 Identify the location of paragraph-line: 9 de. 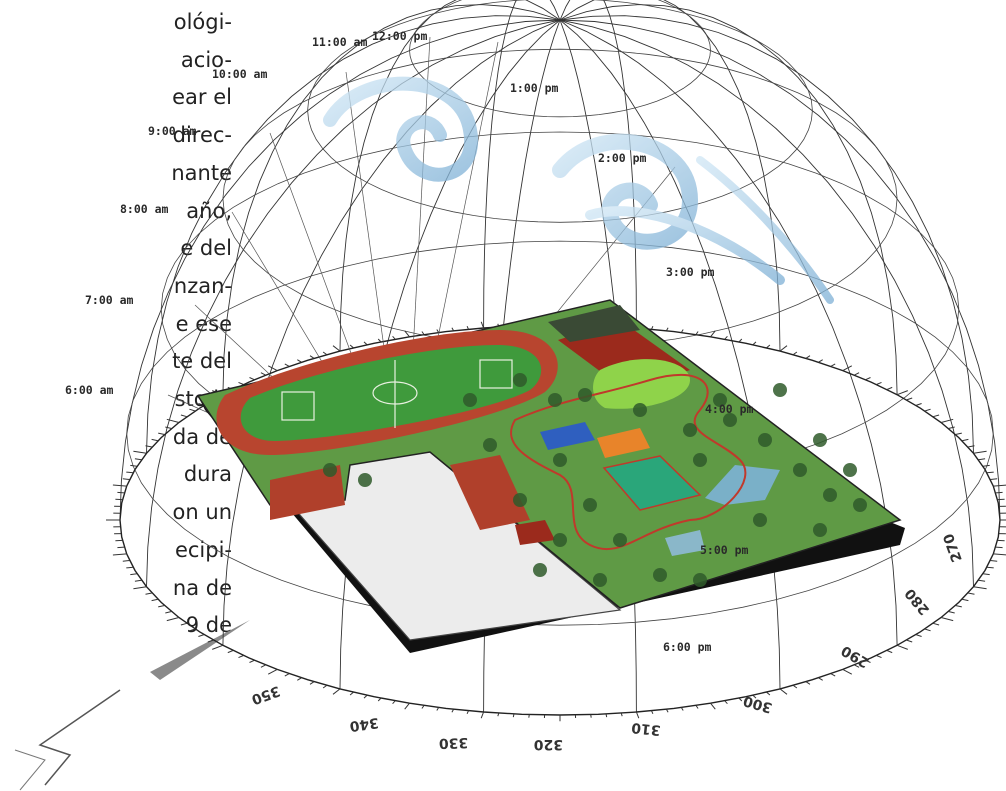
(208, 625).